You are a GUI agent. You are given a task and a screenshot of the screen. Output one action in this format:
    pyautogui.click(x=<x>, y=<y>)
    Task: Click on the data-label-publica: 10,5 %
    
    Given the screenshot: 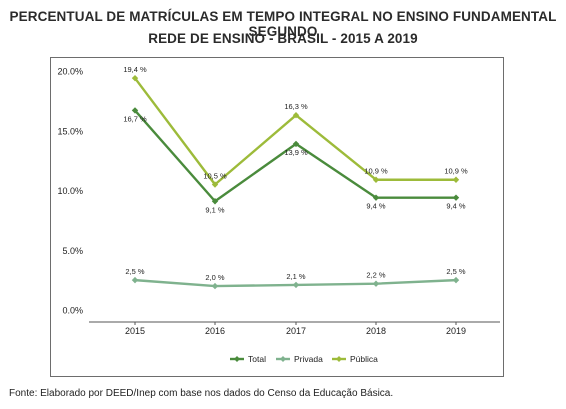 What is the action you would take?
    pyautogui.click(x=215, y=176)
    